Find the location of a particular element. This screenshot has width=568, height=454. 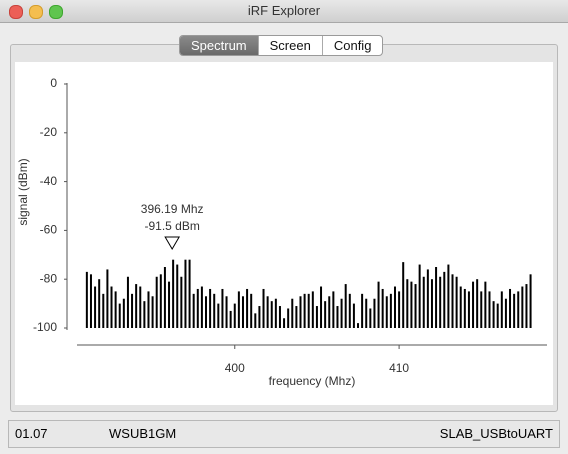

marker-frequency: 396.19 Mhz is located at coordinates (172, 209).